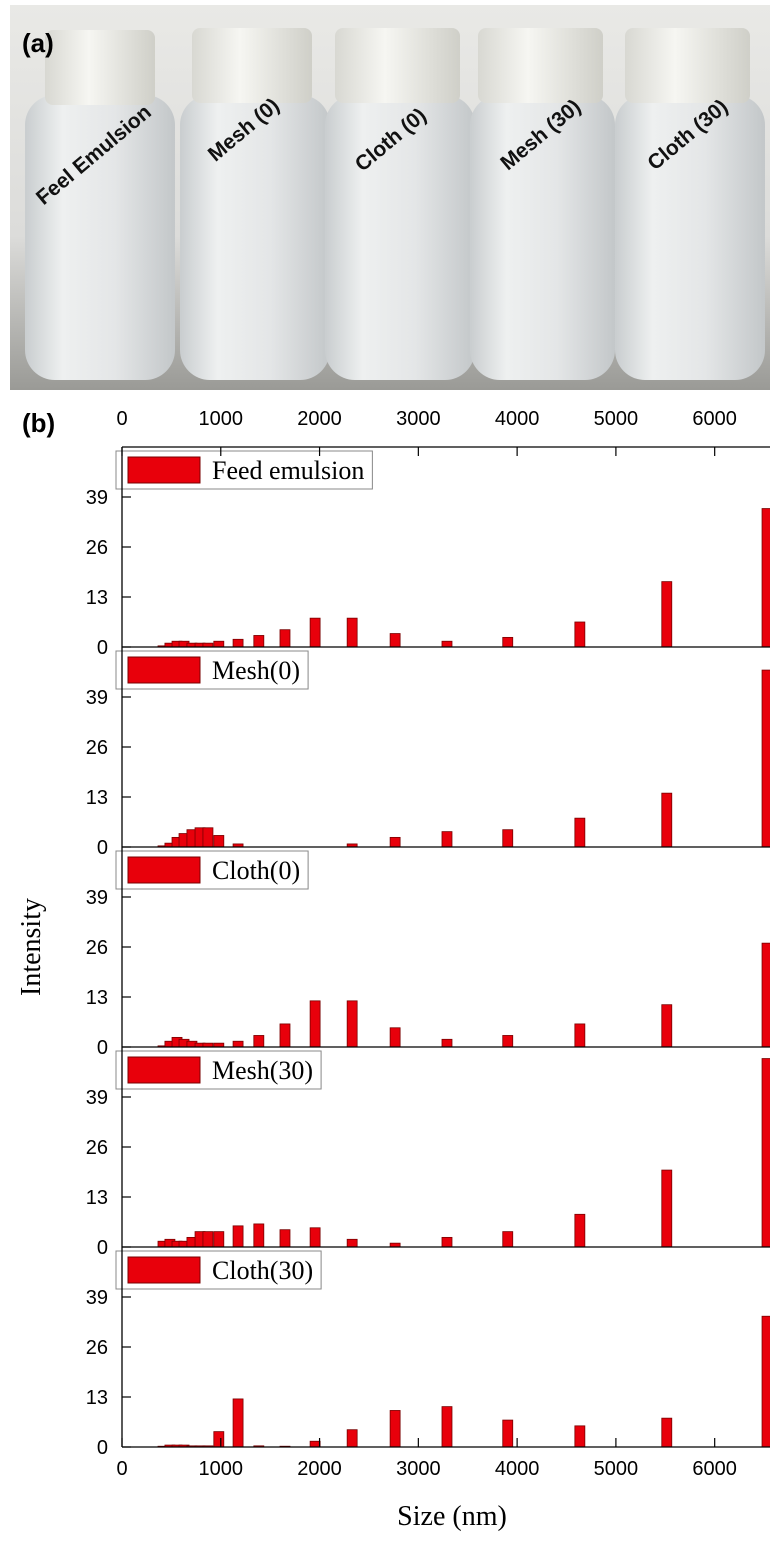 This screenshot has width=770, height=1542. Describe the element at coordinates (418, 1469) in the screenshot. I see `x-tick-label: 3000` at that location.